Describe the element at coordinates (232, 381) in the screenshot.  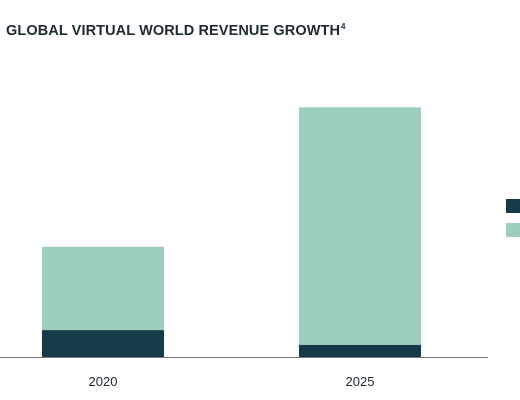
I see `x-tick-labels: 2020 2025` at that location.